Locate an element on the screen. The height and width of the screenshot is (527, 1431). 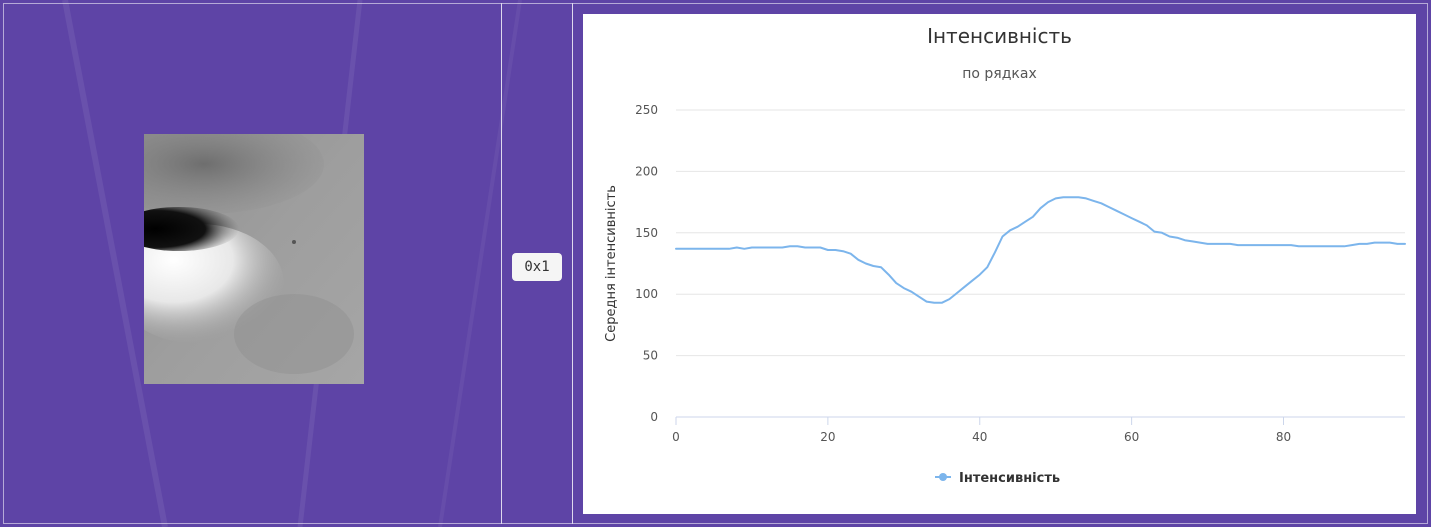
sample-image is located at coordinates (254, 259).